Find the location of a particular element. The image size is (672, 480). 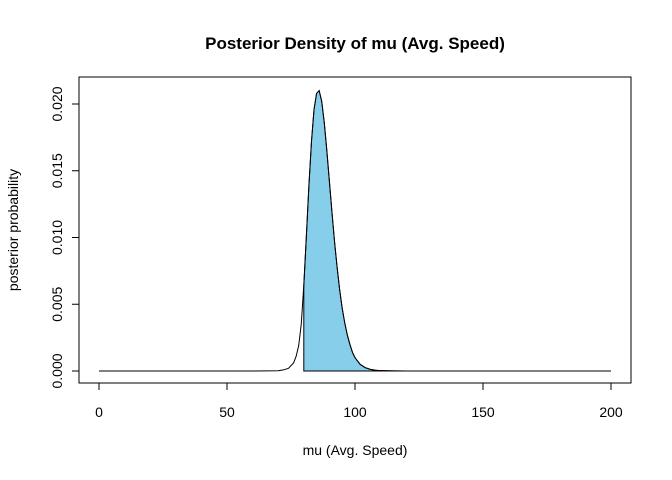

y-axis: 0.000 0.005 0.010 0.015 0.020 is located at coordinates (64, 237).